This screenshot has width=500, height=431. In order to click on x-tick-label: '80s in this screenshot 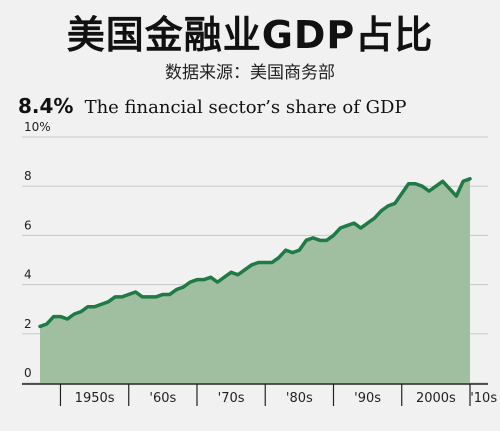, I will do `click(299, 398)`.